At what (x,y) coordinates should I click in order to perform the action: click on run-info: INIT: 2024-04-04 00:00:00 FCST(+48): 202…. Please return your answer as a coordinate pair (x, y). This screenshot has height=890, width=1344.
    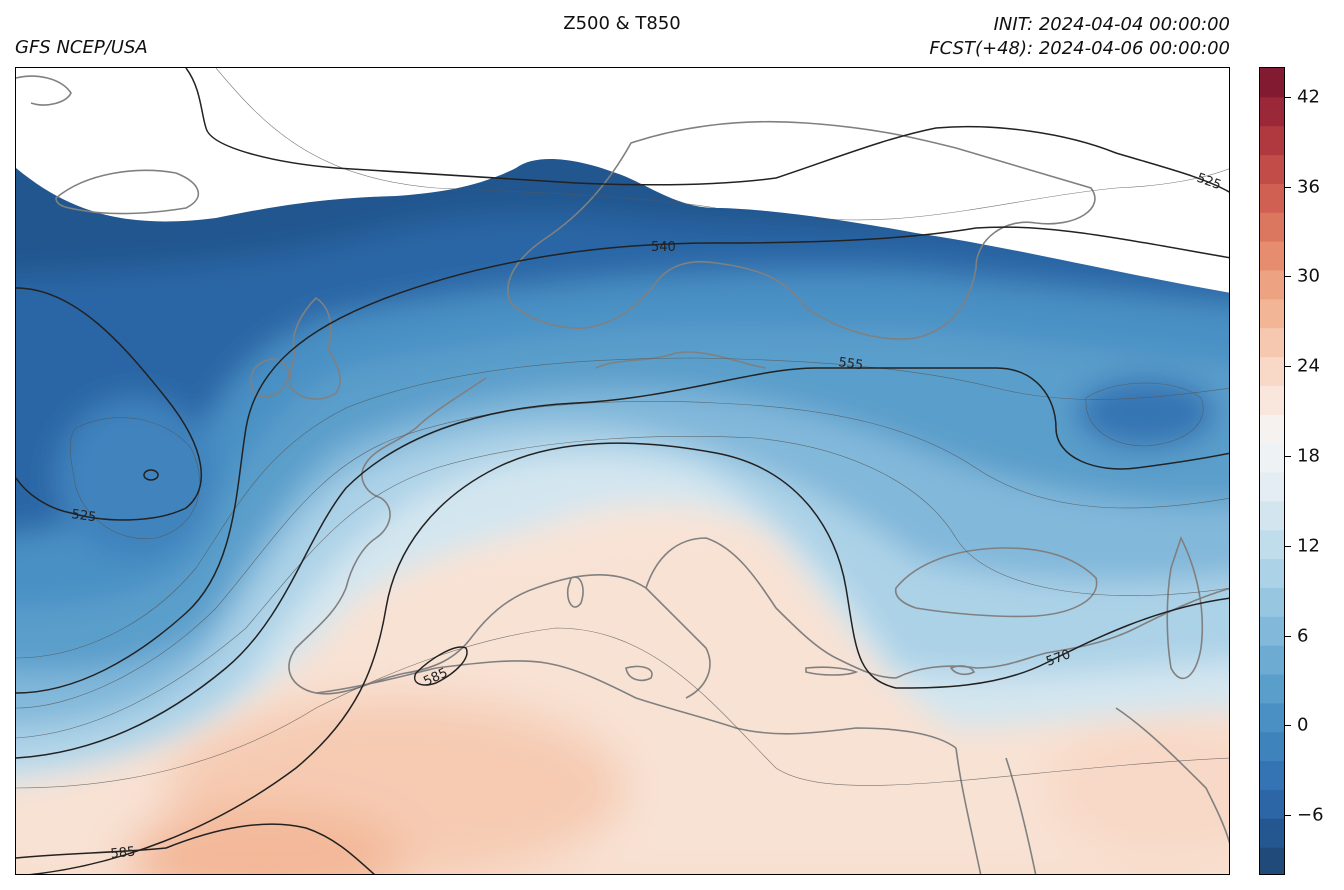
    Looking at the image, I should click on (1079, 37).